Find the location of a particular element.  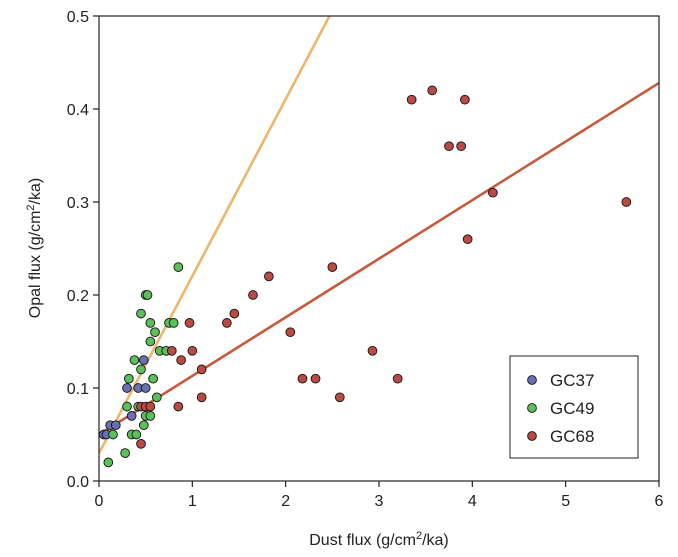

legend: GC37 GC49 GC68 is located at coordinates (574, 407).